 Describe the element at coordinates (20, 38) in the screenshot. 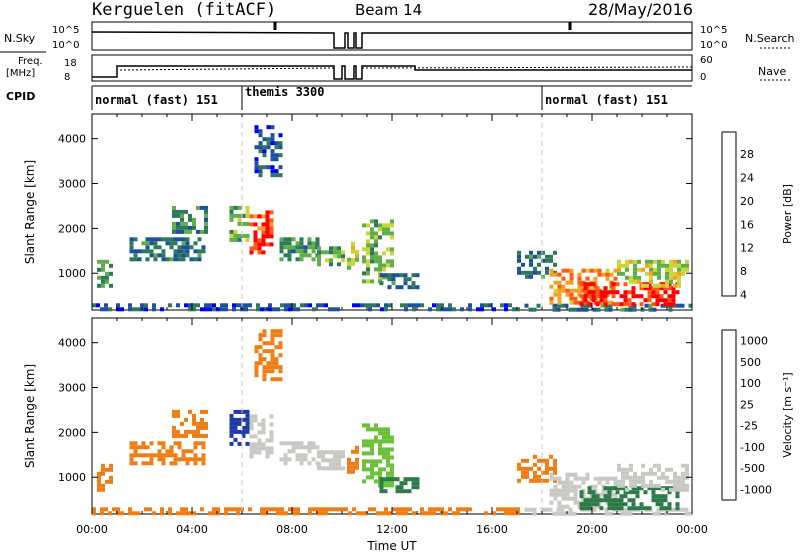

I see `nsky-label: N.Sky` at that location.